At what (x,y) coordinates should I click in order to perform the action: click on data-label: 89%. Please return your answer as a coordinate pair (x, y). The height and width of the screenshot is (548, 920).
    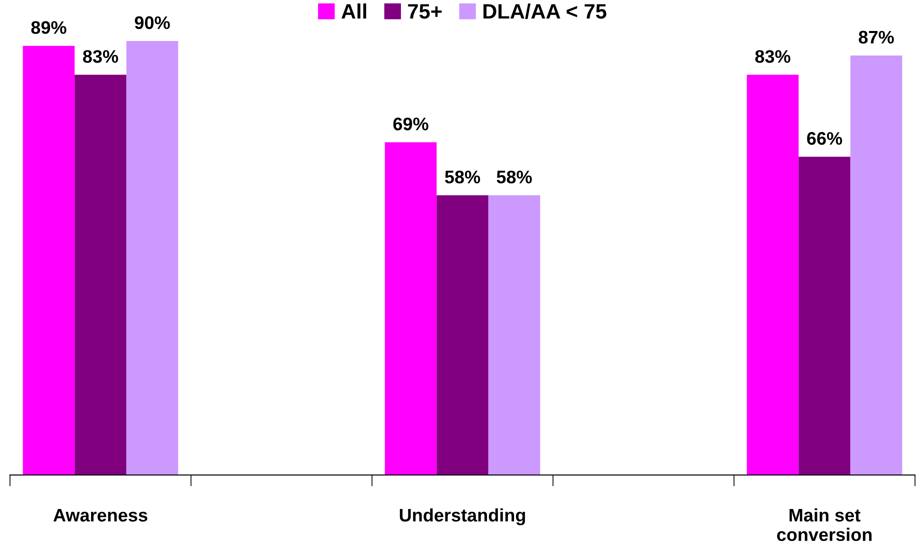
    Looking at the image, I should click on (48, 27).